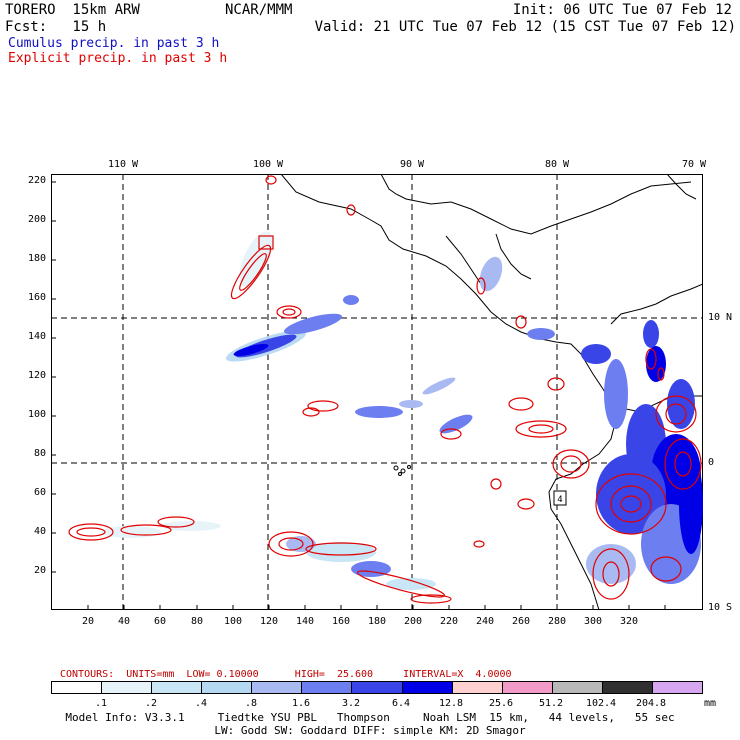 The width and height of the screenshot is (740, 740). I want to click on x-tick: 20, so click(88, 621).